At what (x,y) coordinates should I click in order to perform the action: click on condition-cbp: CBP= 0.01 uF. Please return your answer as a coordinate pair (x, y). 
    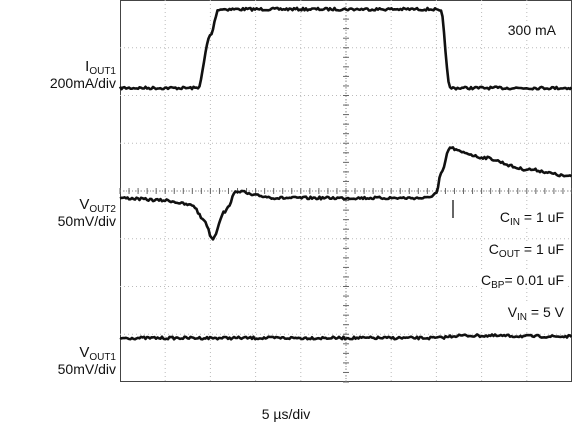
    Looking at the image, I should click on (522, 281).